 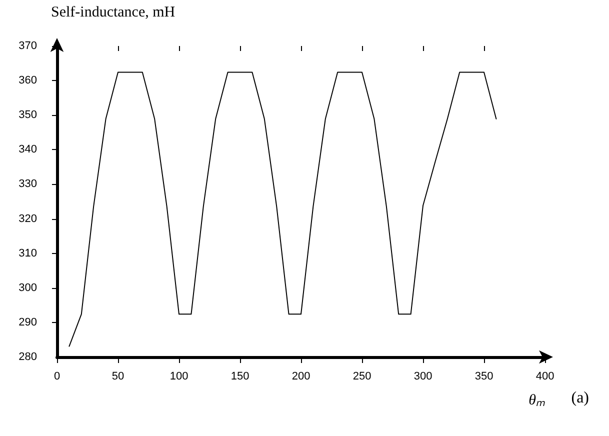 I want to click on x-tick-label: 150, so click(x=240, y=376).